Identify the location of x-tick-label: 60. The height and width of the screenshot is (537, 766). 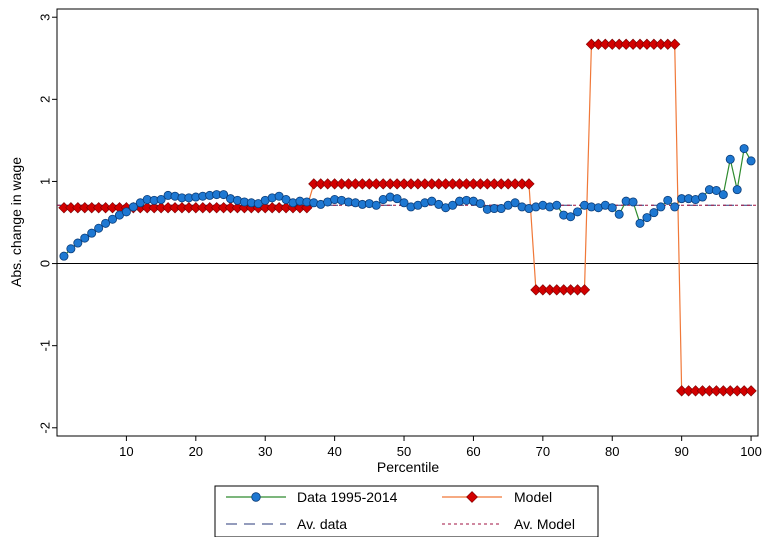
(473, 451).